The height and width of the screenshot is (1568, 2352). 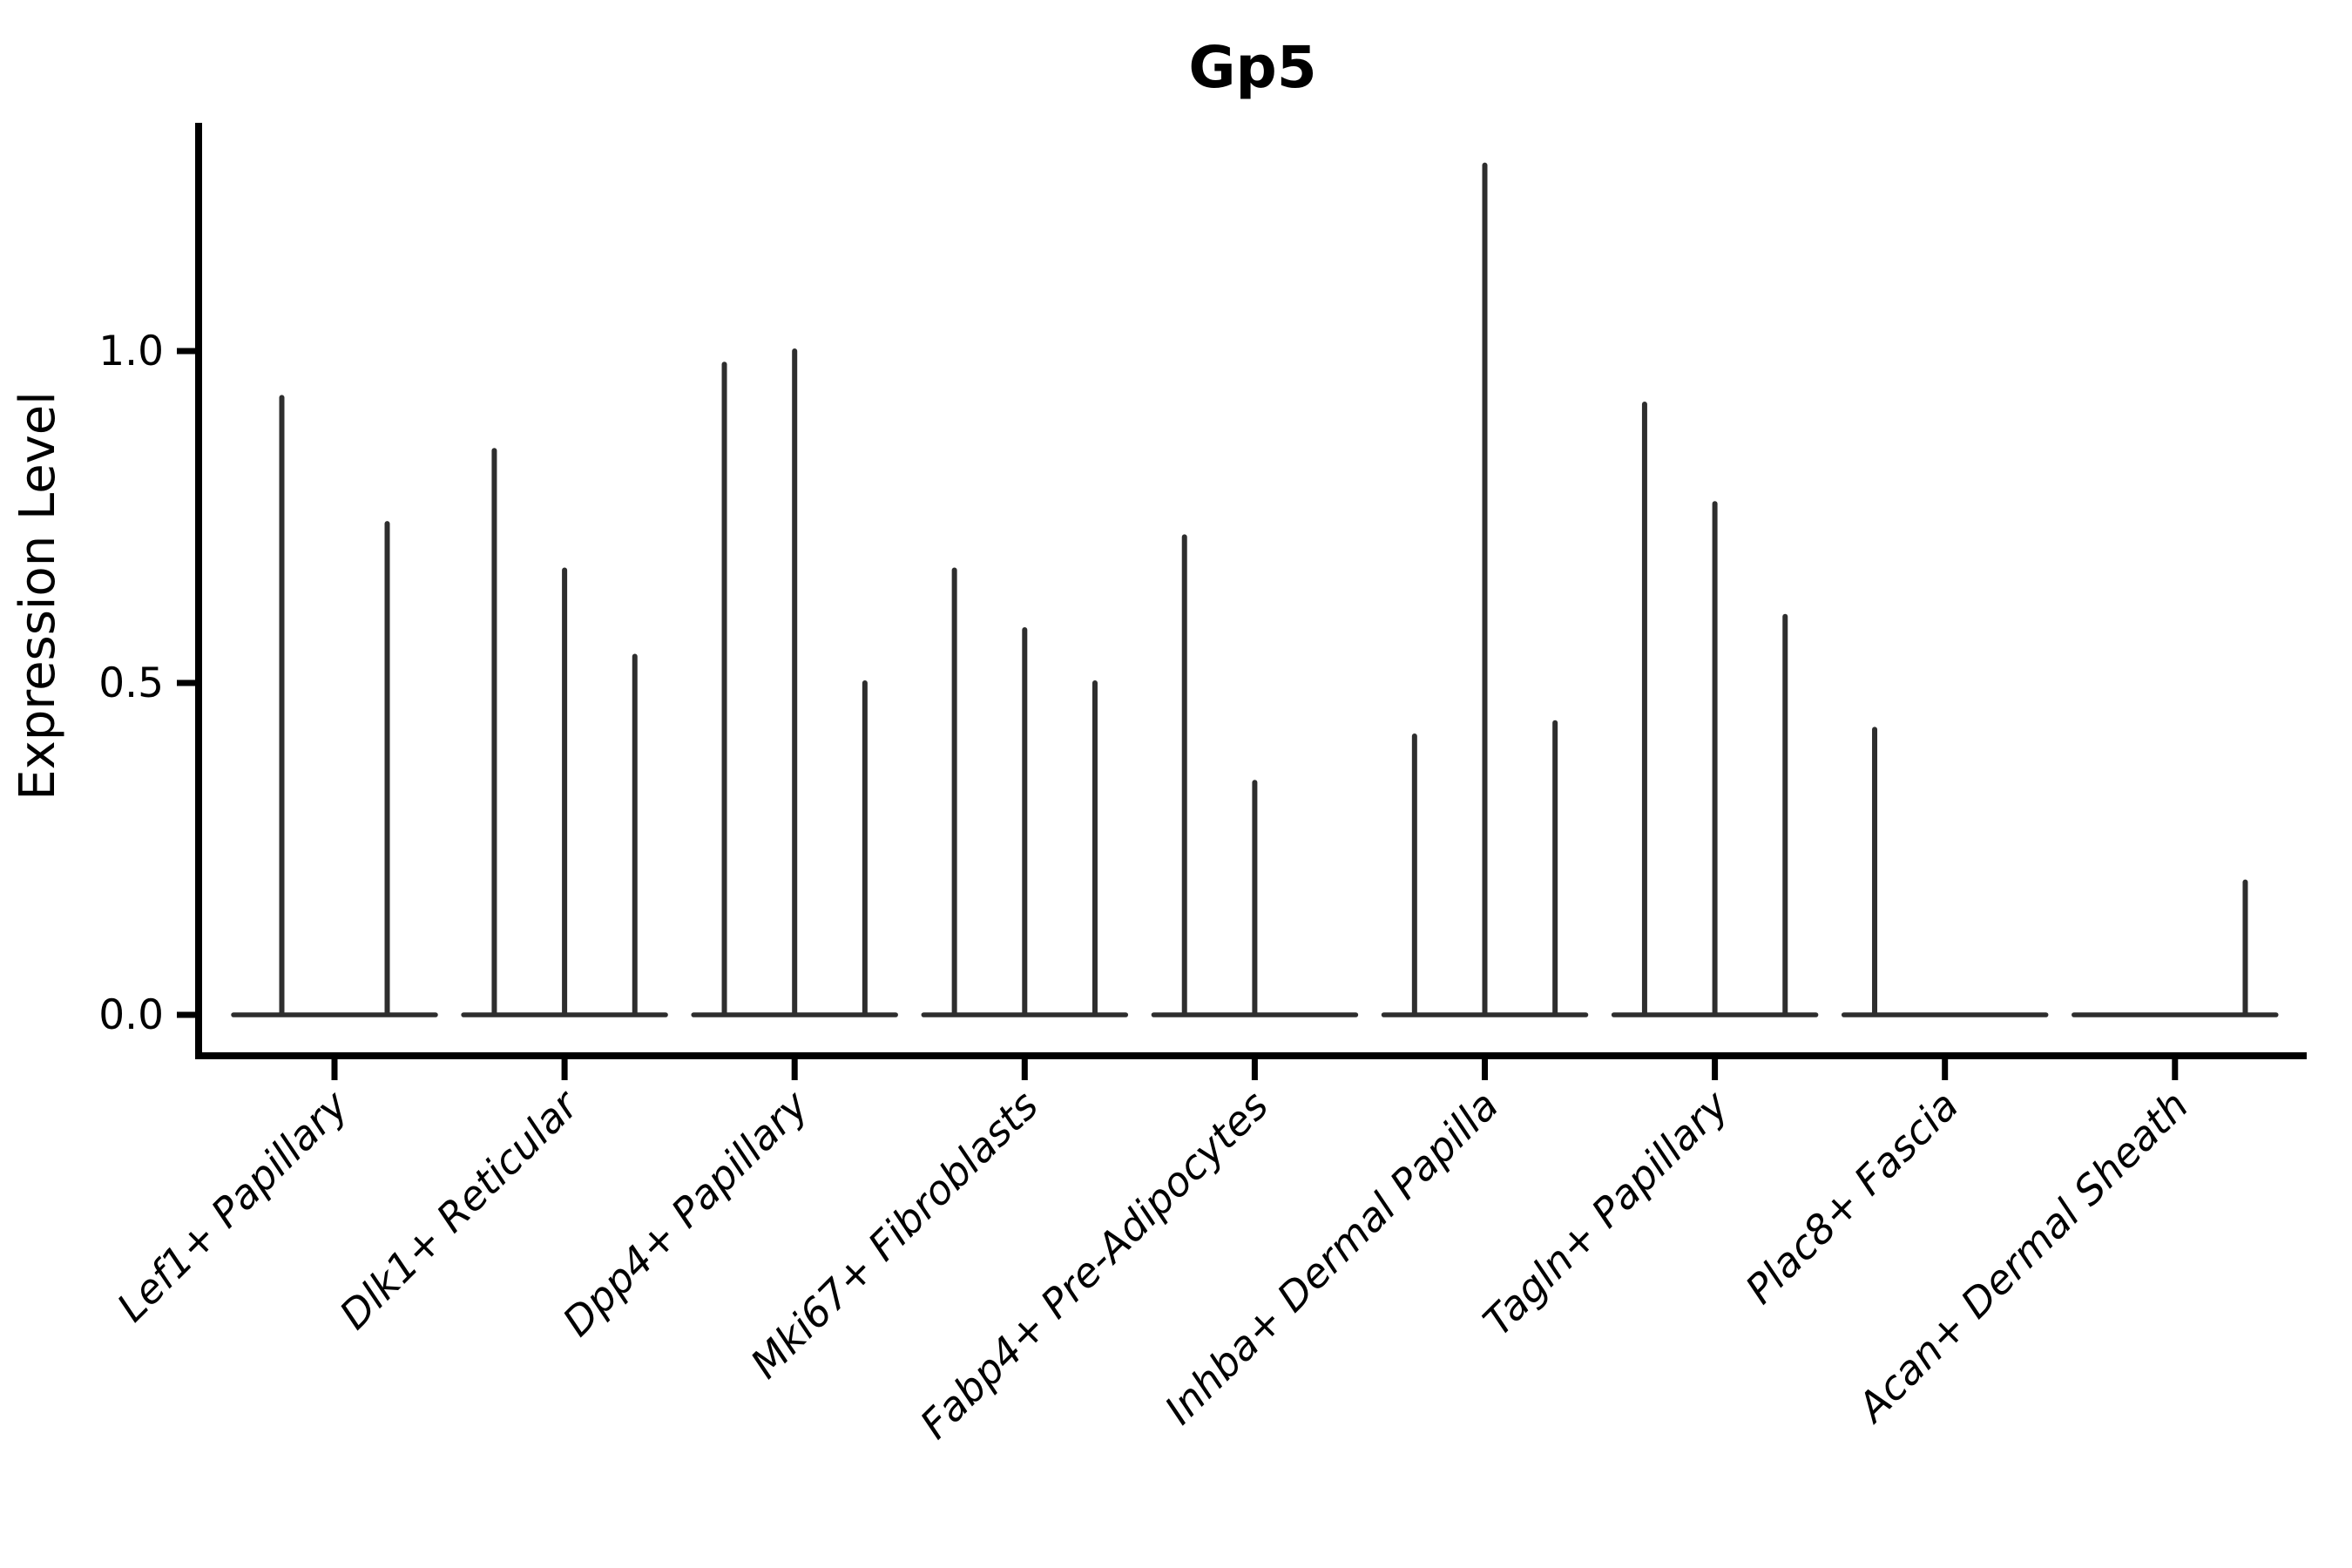 I want to click on x-tick-label: Dpp4+ Papillary, so click(x=685, y=1213).